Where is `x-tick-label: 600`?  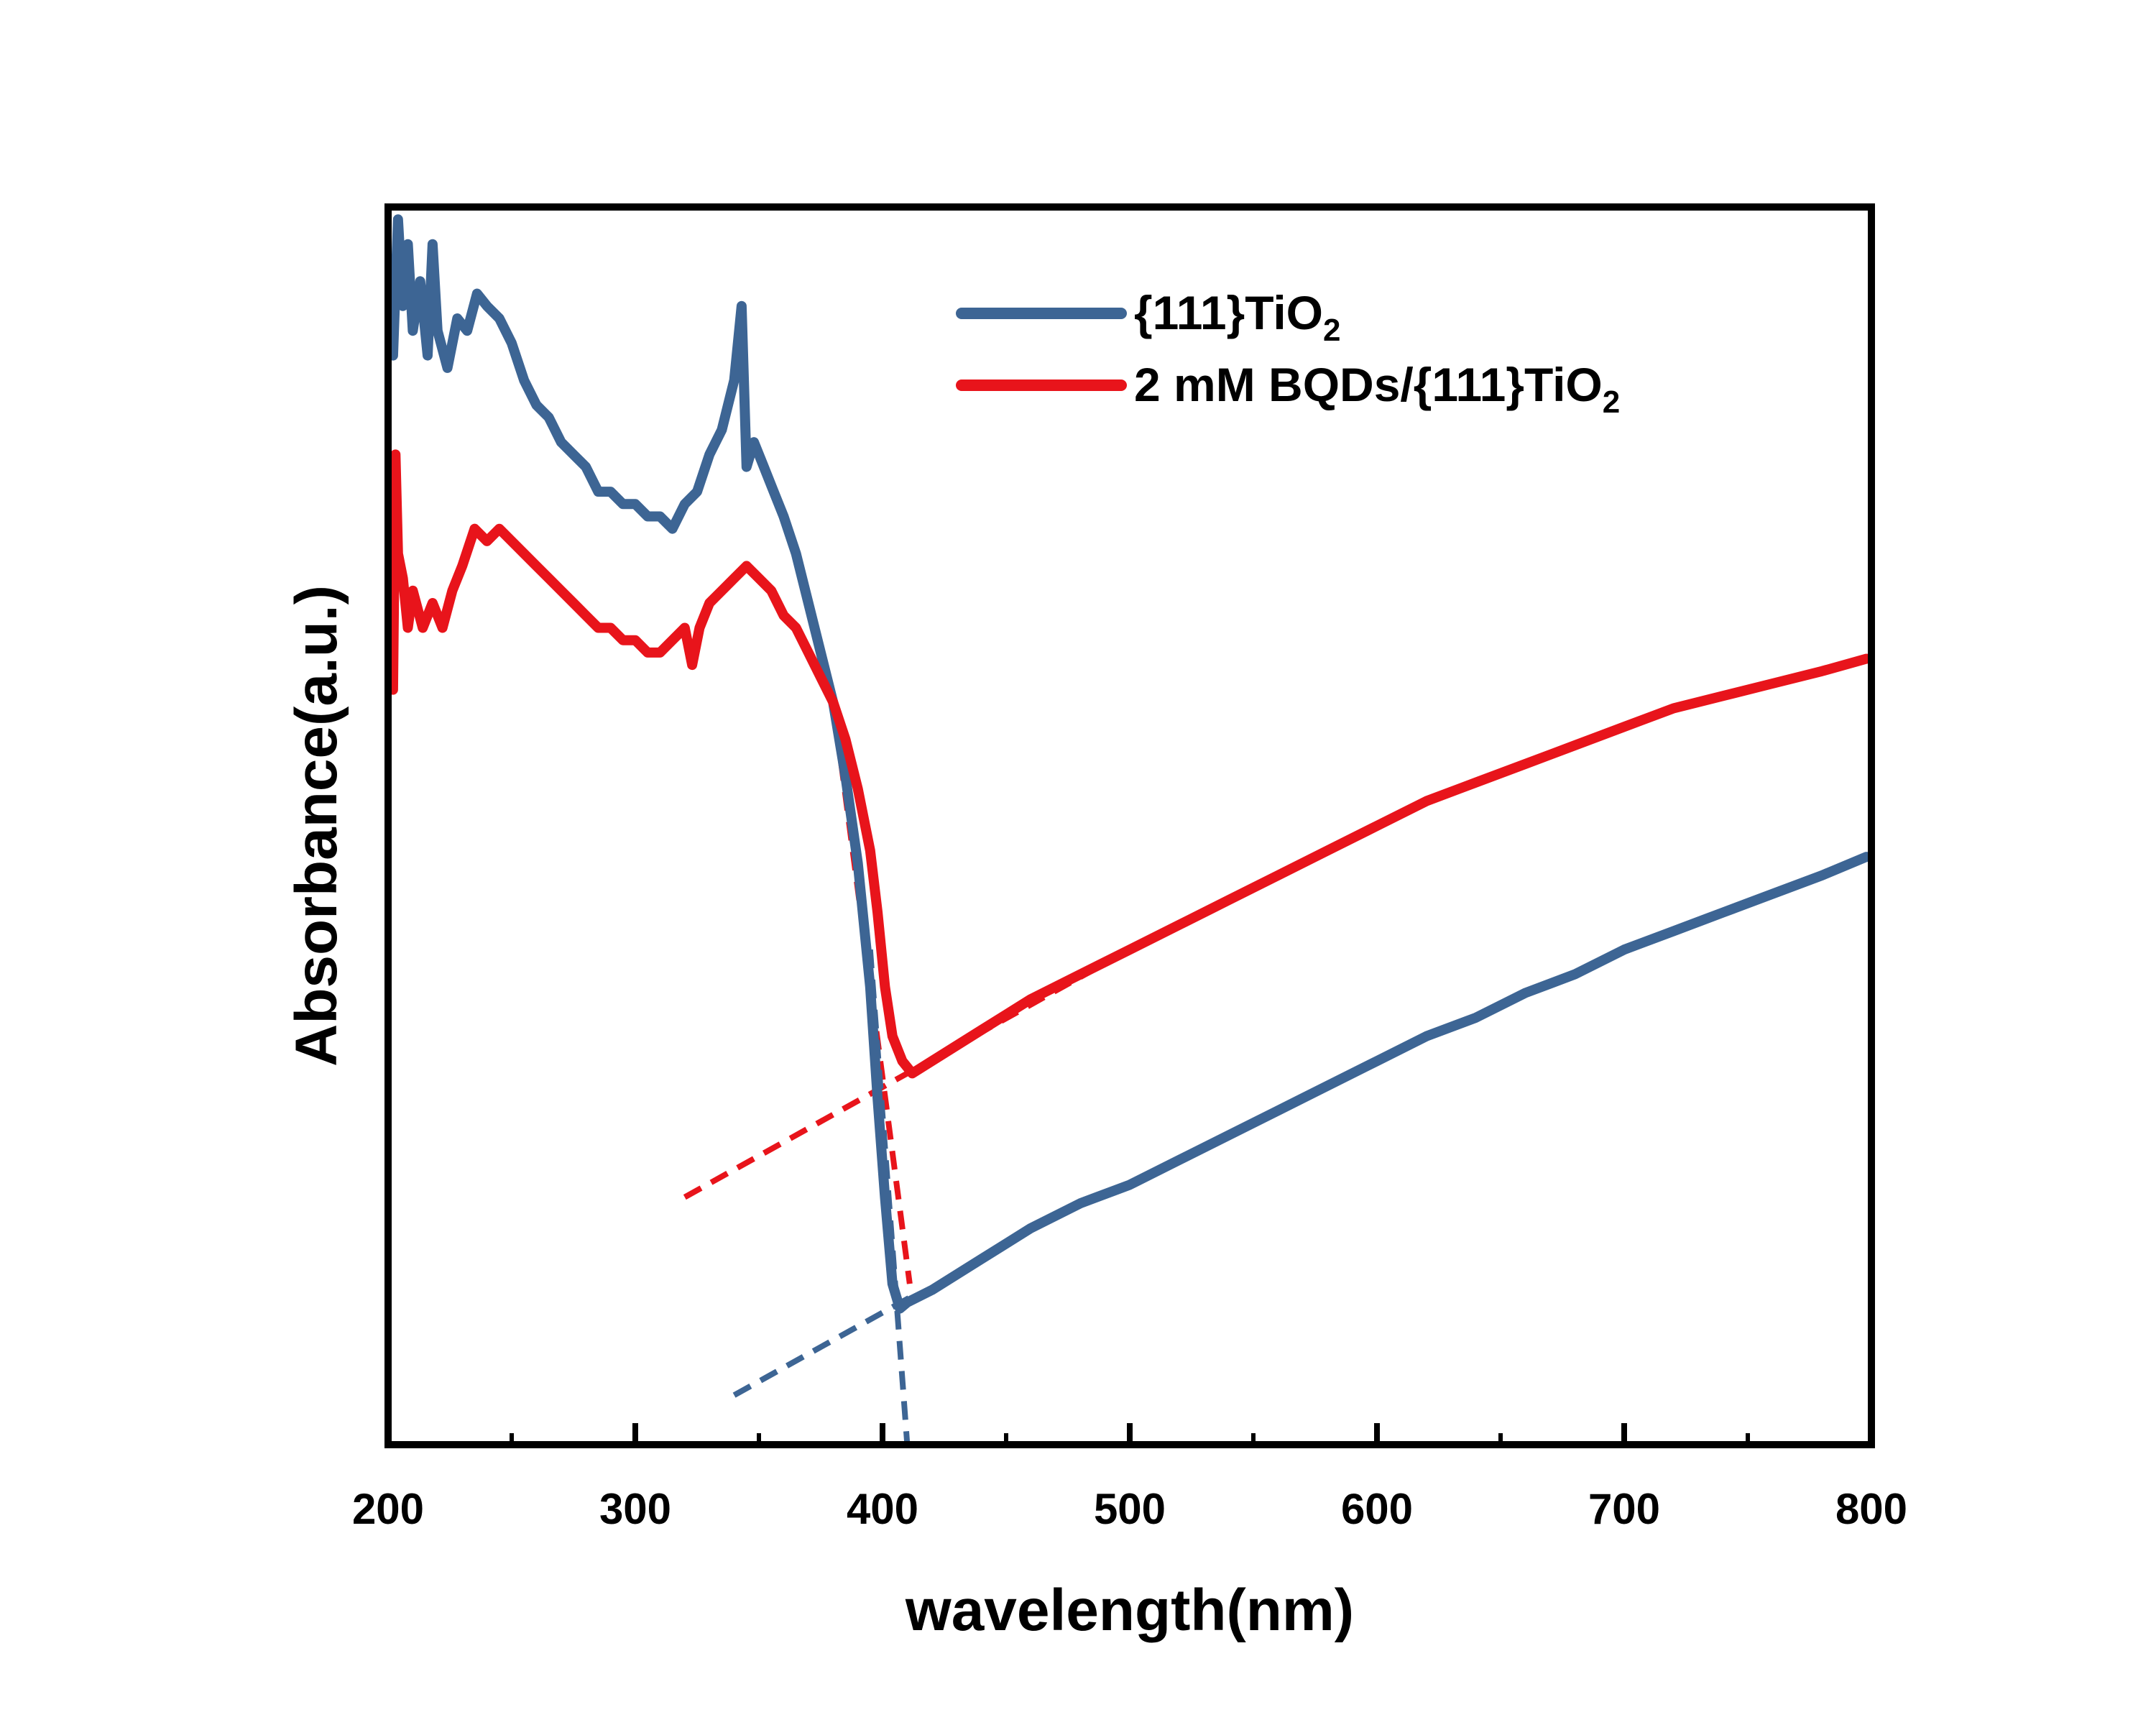 x-tick-label: 600 is located at coordinates (1377, 1509).